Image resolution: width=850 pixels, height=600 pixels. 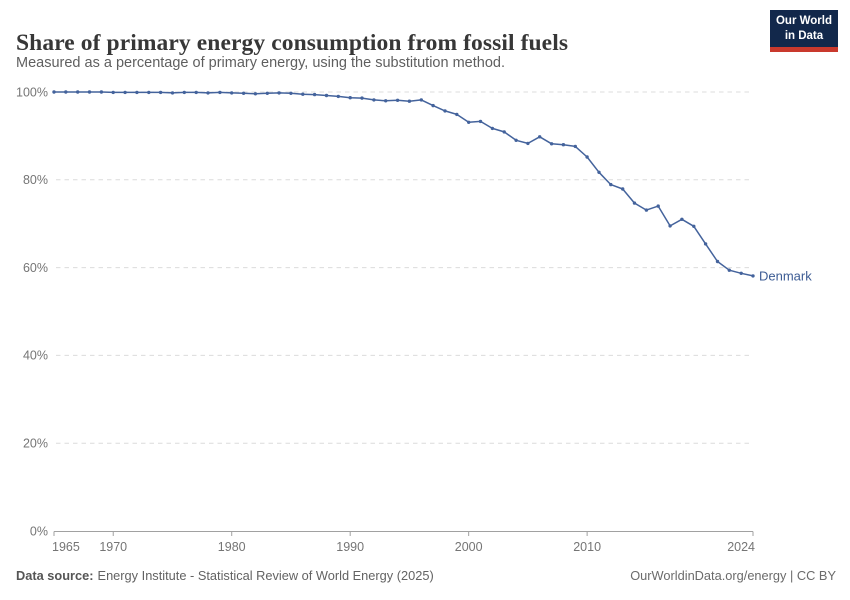 What do you see at coordinates (66, 547) in the screenshot?
I see `x-tick-label: 1965` at bounding box center [66, 547].